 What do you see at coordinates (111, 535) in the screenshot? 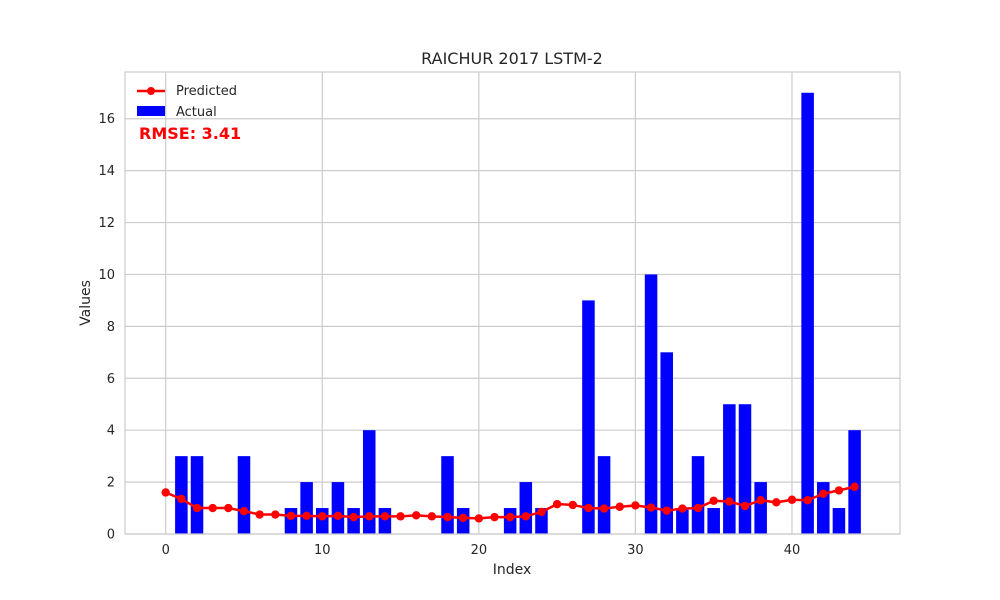
I see `y-tick-label: 0` at bounding box center [111, 535].